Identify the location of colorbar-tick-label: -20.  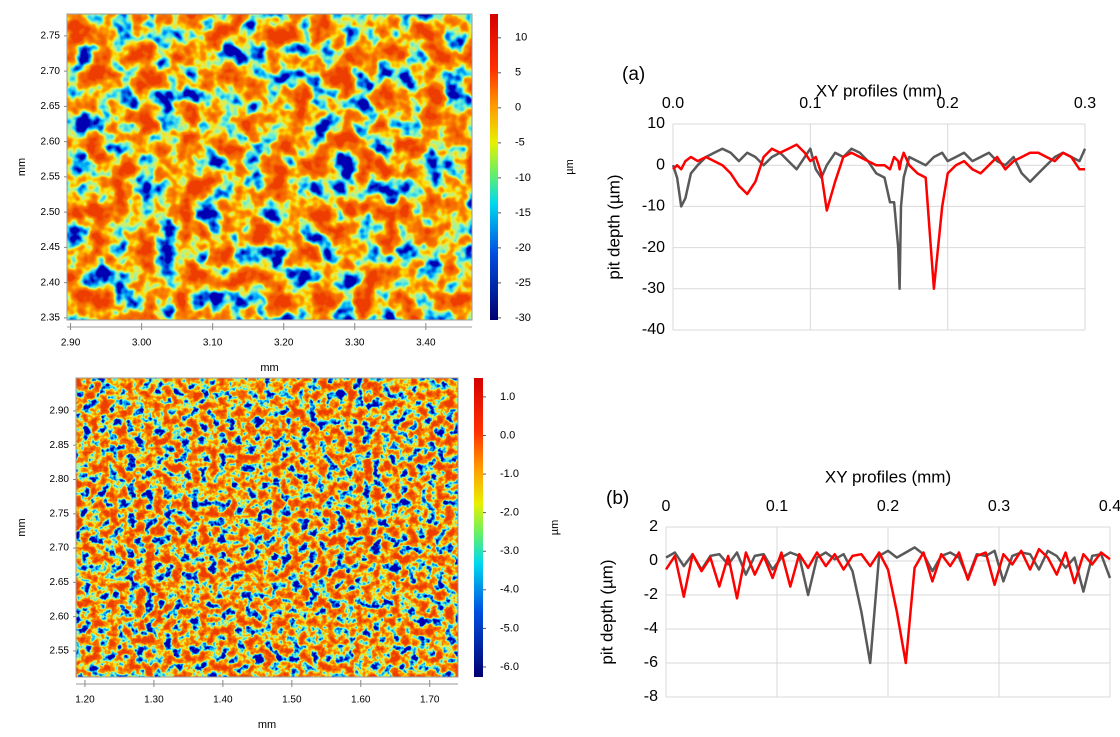
(523, 248).